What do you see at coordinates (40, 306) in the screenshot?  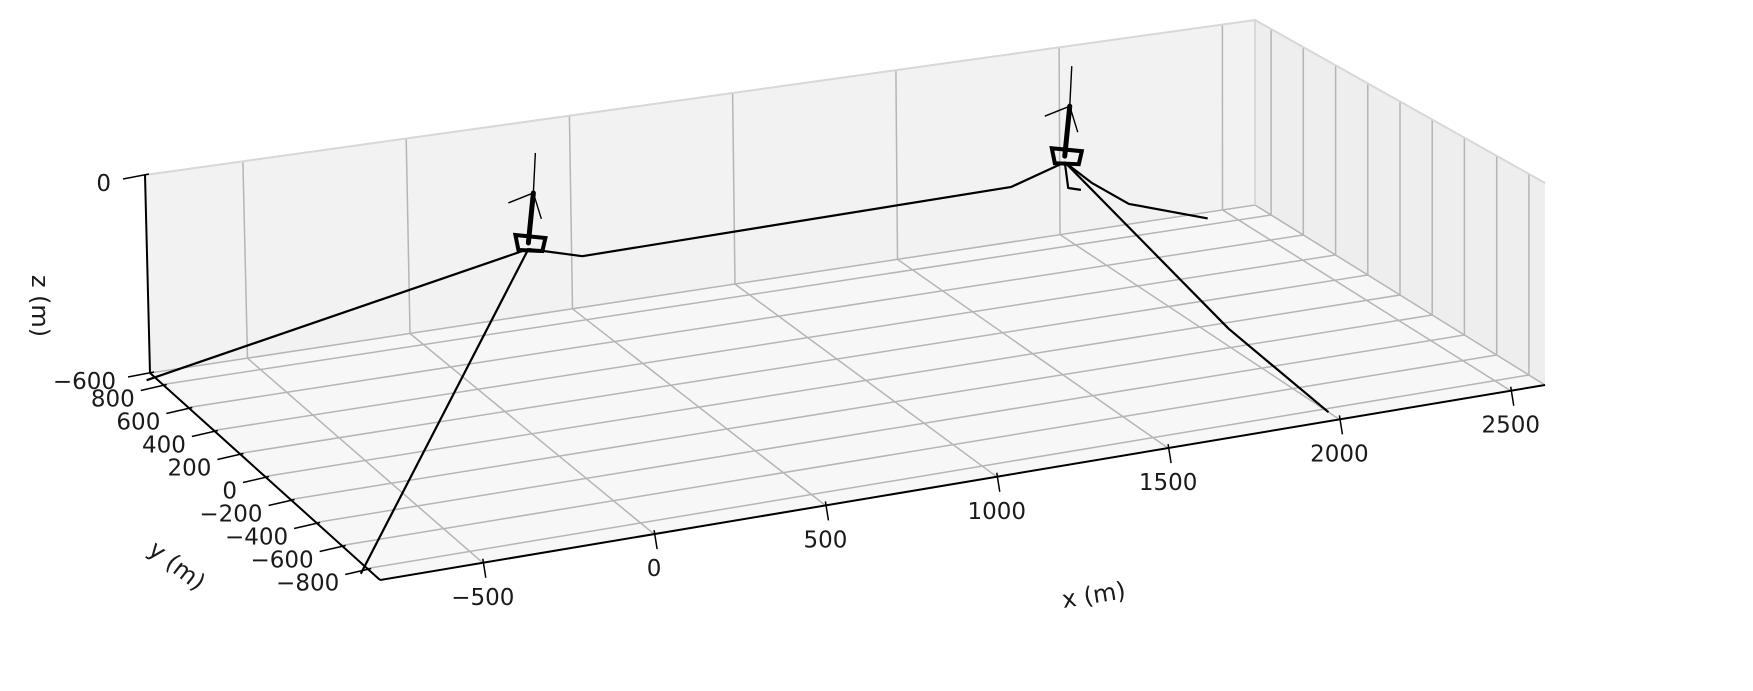 I see `z-axis-label: z (m)` at bounding box center [40, 306].